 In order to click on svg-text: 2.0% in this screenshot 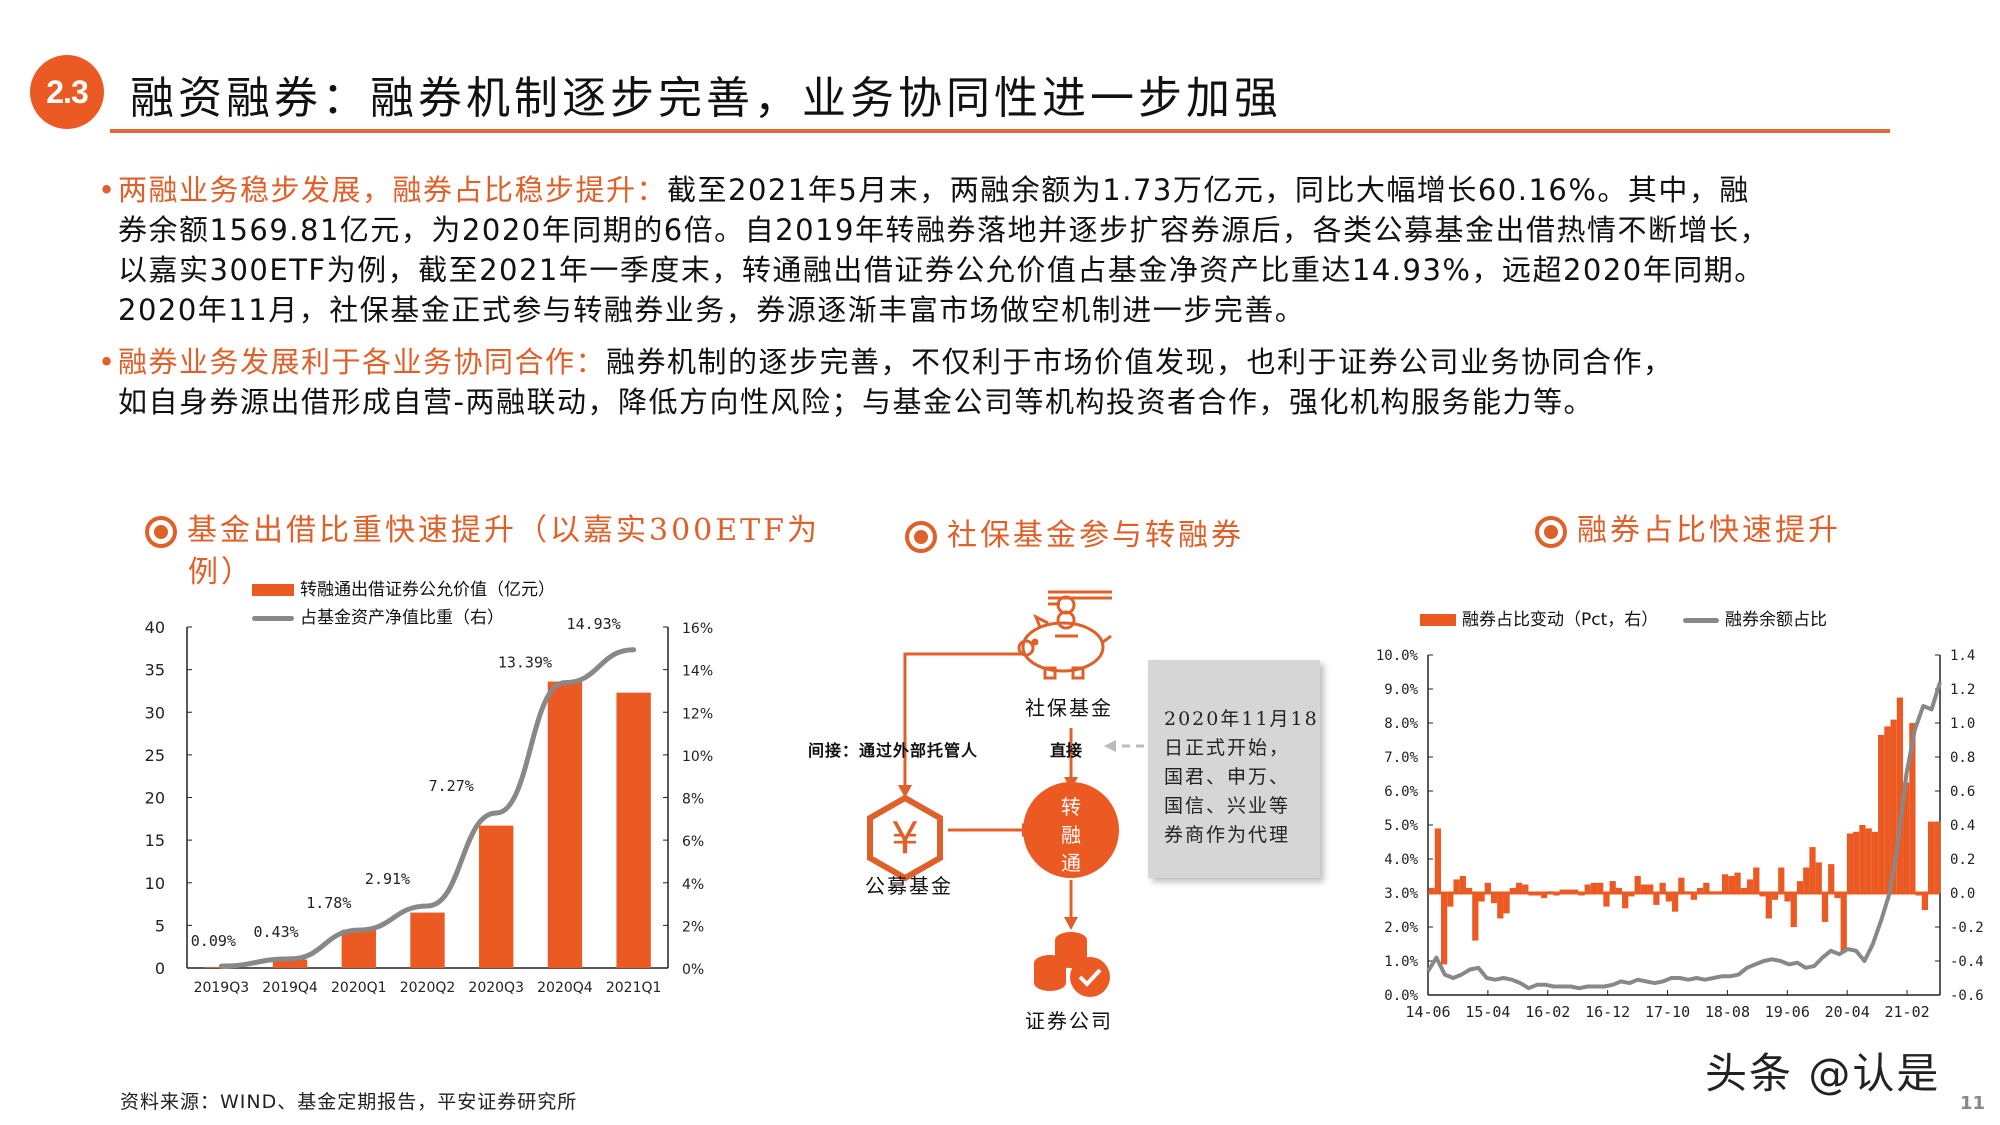, I will do `click(1401, 928)`.